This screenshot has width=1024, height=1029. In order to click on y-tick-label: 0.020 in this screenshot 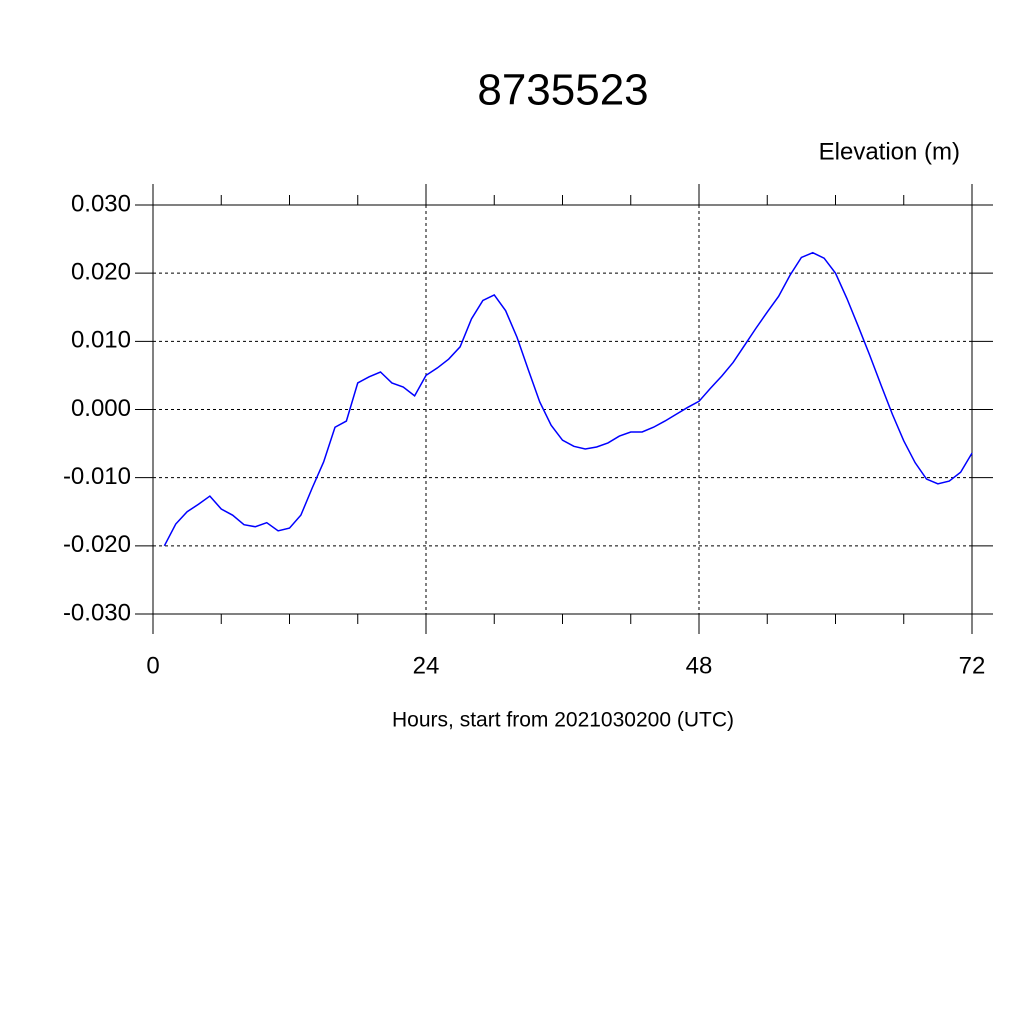, I will do `click(101, 272)`.